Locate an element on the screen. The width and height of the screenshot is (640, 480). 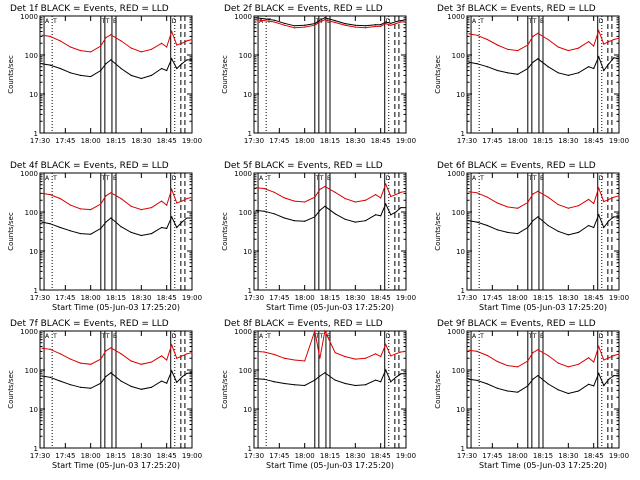
y-tick-label: 100 is located at coordinates (31, 371).